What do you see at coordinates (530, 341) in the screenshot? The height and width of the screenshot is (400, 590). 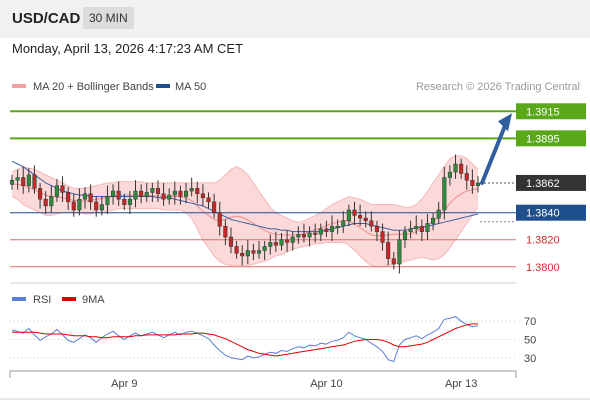 I see `rsi-tick-label: 50` at bounding box center [530, 341].